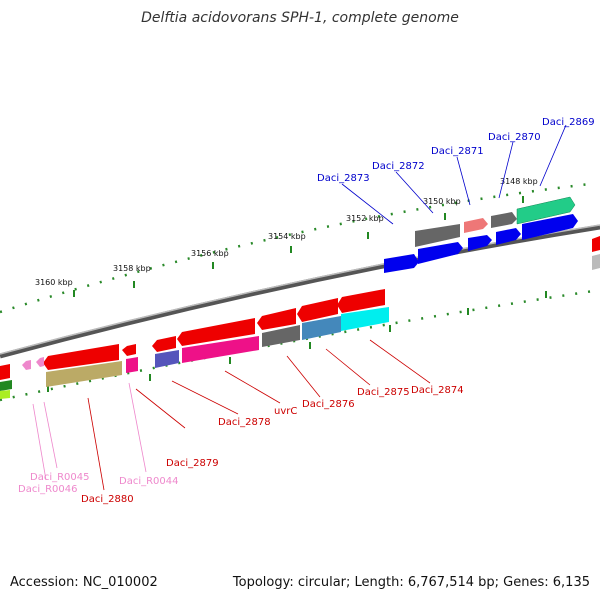 This screenshot has width=600, height=604. What do you see at coordinates (60, 477) in the screenshot?
I see `gene-label-rna: Daci_R0045` at bounding box center [60, 477].